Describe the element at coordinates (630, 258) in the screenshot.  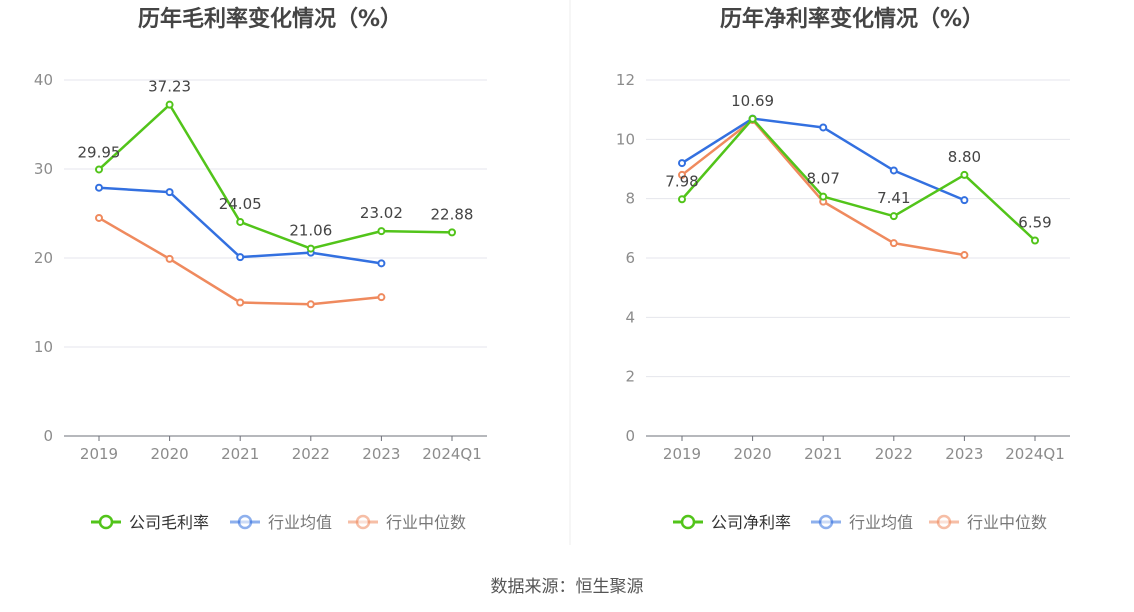
I see `y-tick-label: 6` at that location.